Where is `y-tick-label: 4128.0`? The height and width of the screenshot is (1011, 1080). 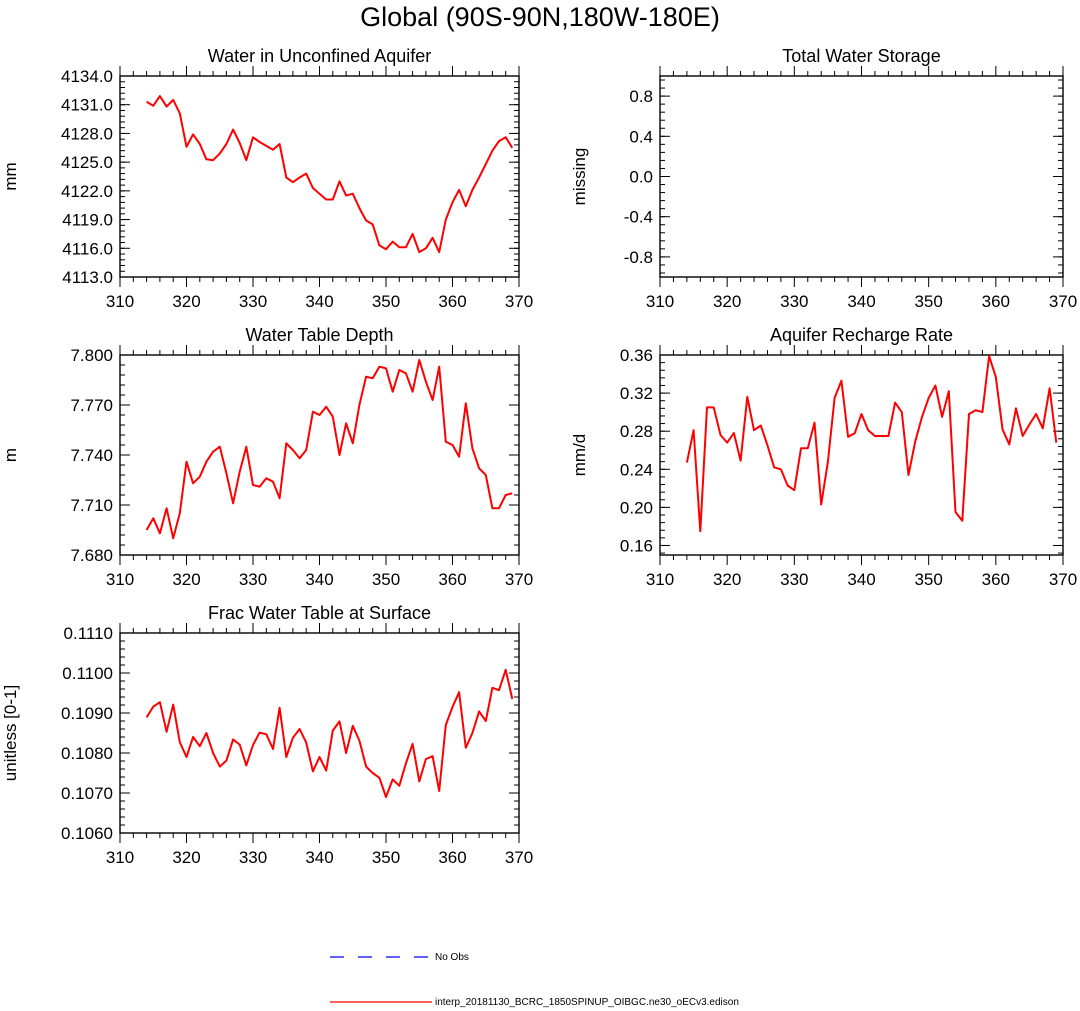
y-tick-label: 4128.0 is located at coordinates (87, 133).